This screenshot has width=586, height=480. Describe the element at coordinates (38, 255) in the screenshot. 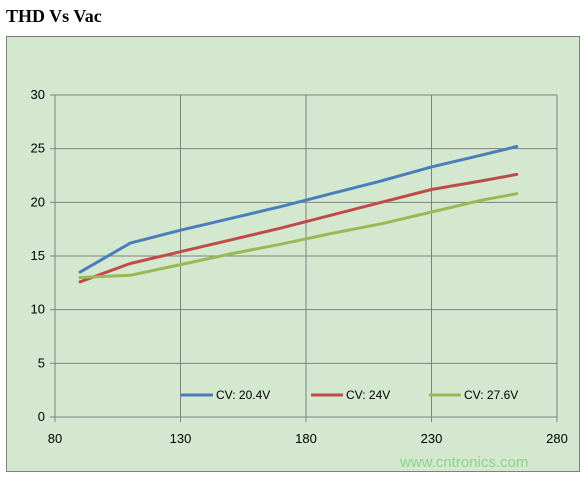

I see `y-tick-label: 15` at that location.